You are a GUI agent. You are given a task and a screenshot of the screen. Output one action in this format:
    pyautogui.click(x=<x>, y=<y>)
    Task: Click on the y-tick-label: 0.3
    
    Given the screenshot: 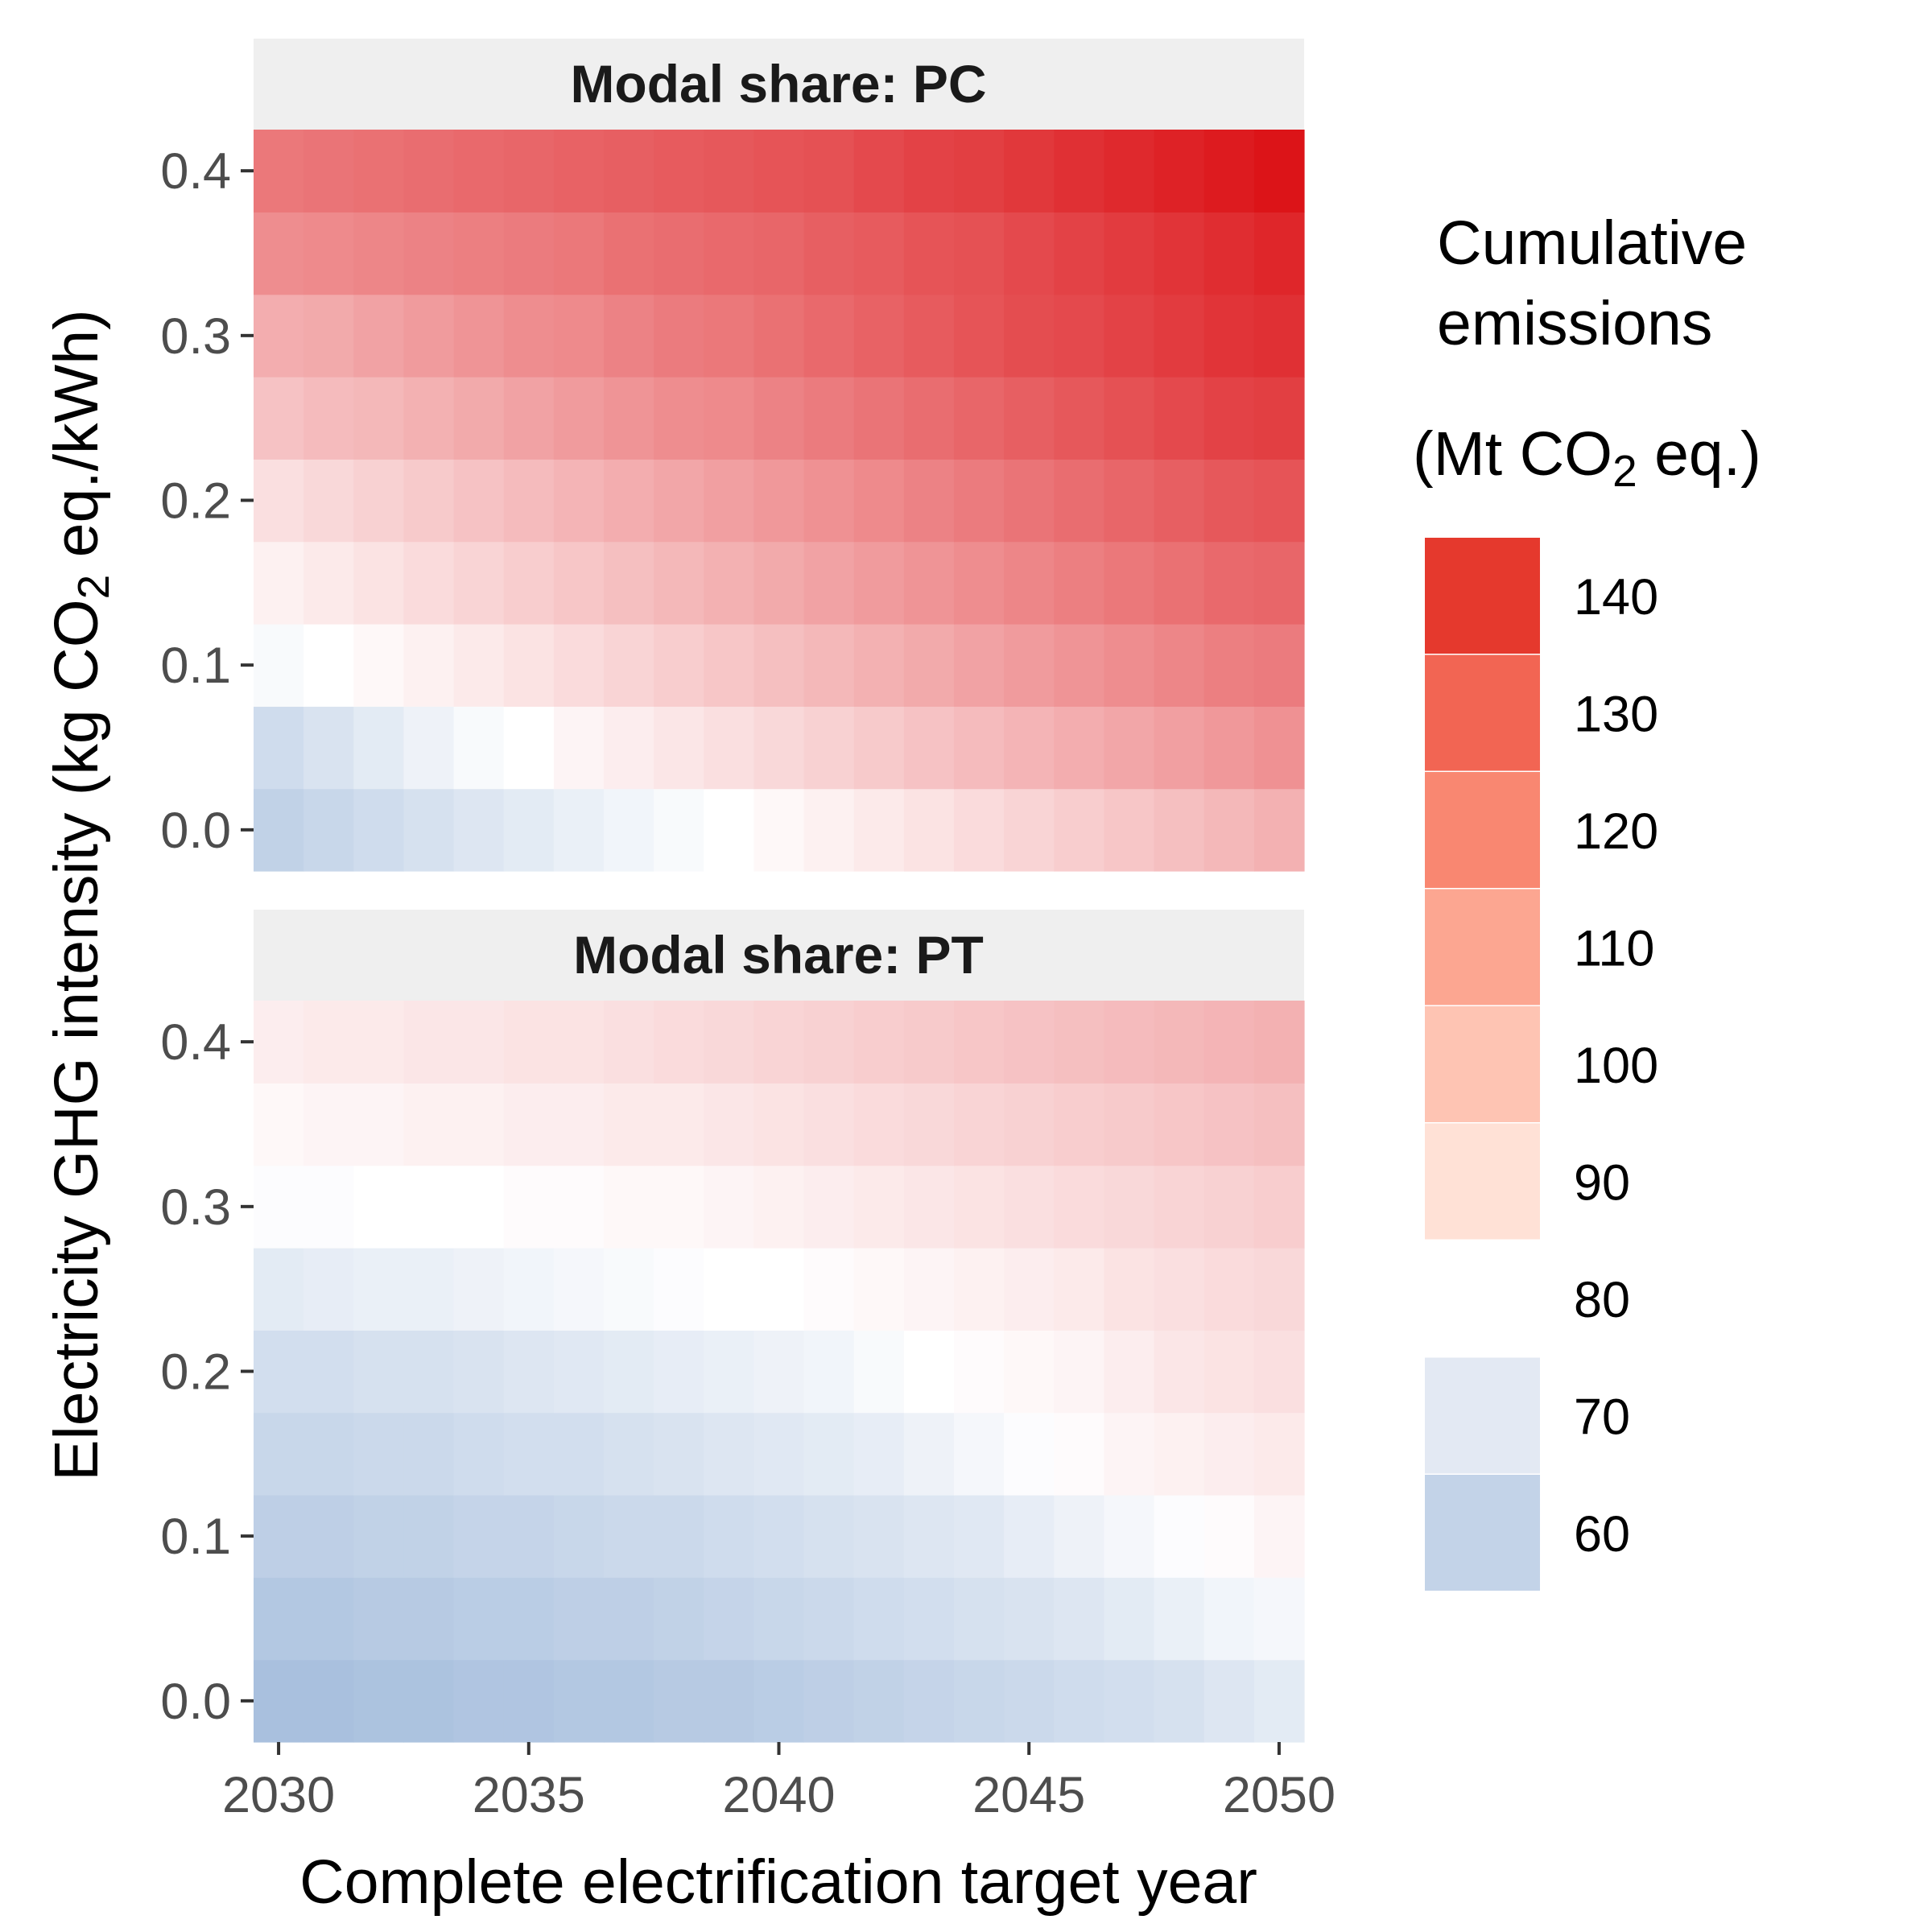 What is the action you would take?
    pyautogui.click(x=195, y=1207)
    